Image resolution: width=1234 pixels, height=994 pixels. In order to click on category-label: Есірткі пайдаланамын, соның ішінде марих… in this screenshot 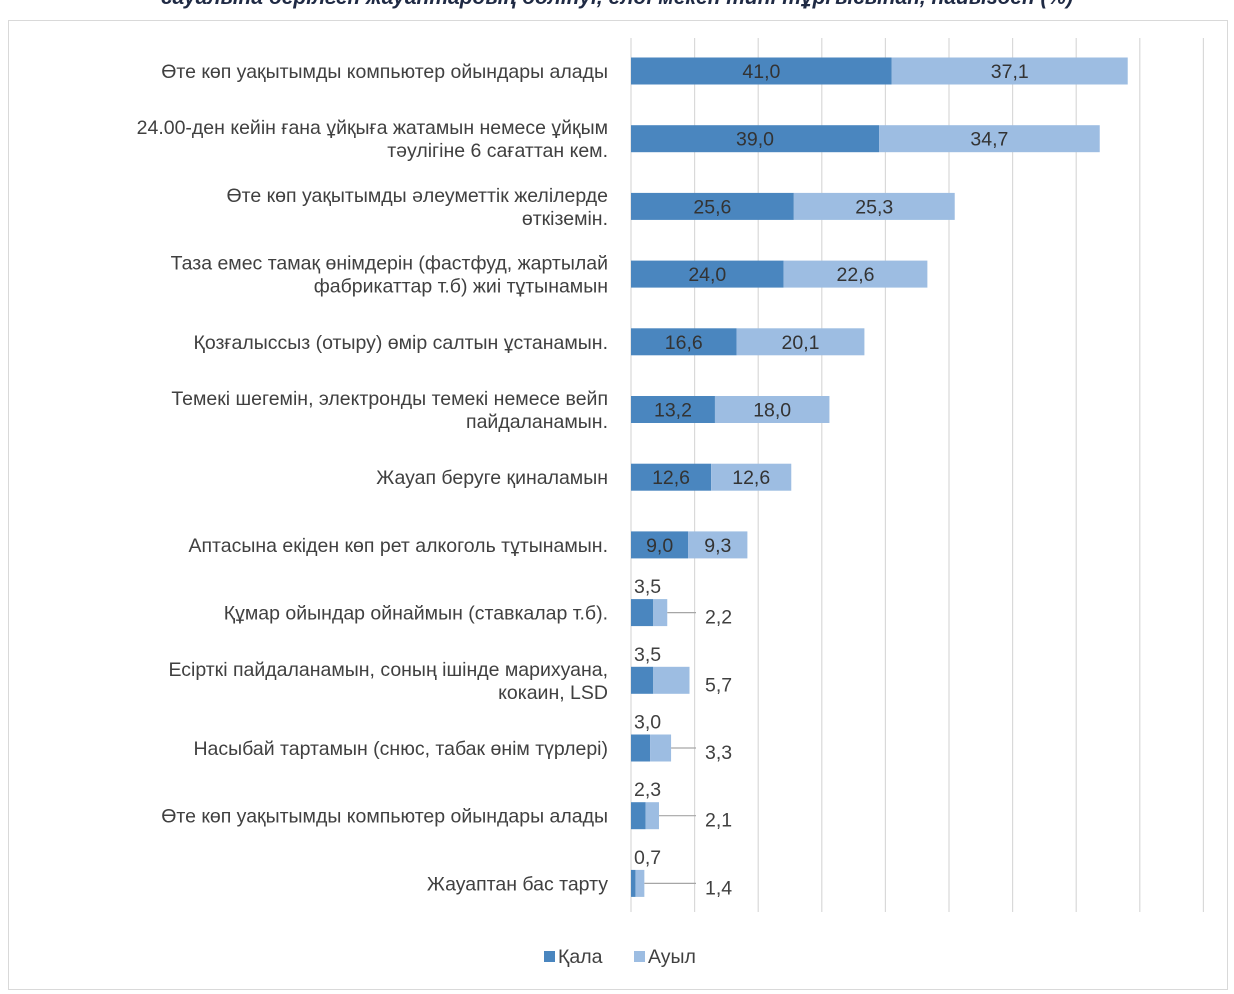, I will do `click(388, 670)`.